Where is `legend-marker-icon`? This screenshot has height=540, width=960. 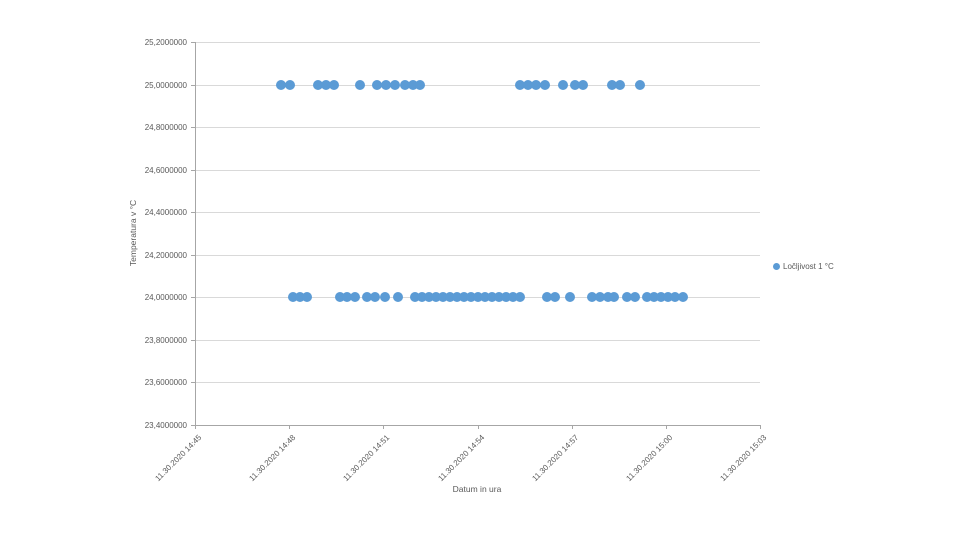 legend-marker-icon is located at coordinates (776, 266).